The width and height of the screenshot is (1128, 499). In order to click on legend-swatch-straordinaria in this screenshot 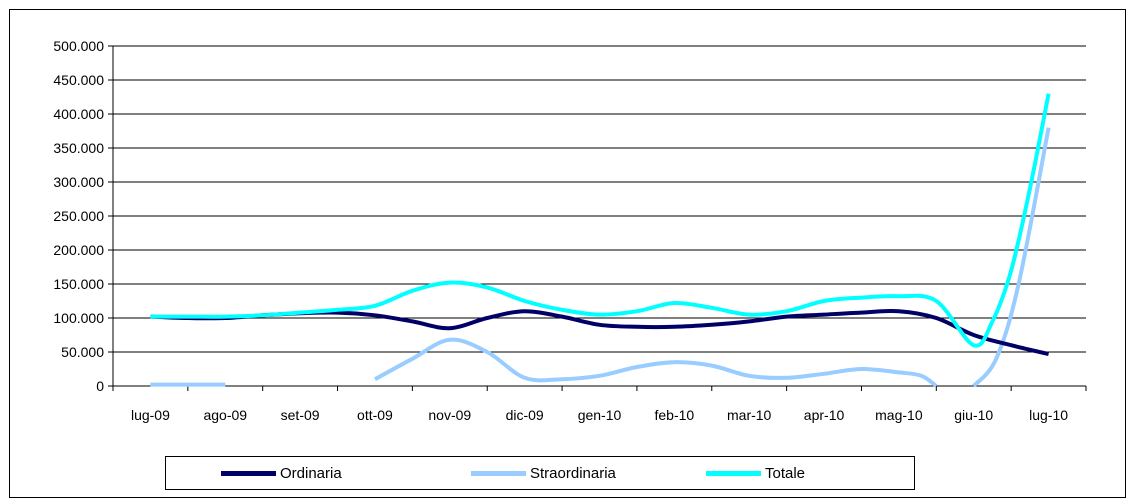, I will do `click(498, 473)`.